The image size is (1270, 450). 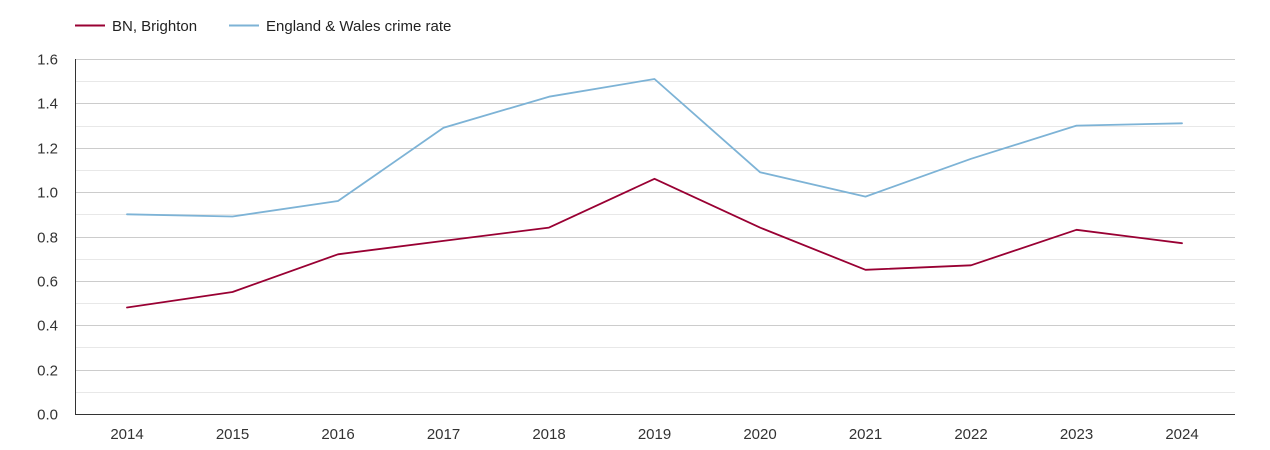 What do you see at coordinates (1076, 434) in the screenshot?
I see `x-tick-label: 2023` at bounding box center [1076, 434].